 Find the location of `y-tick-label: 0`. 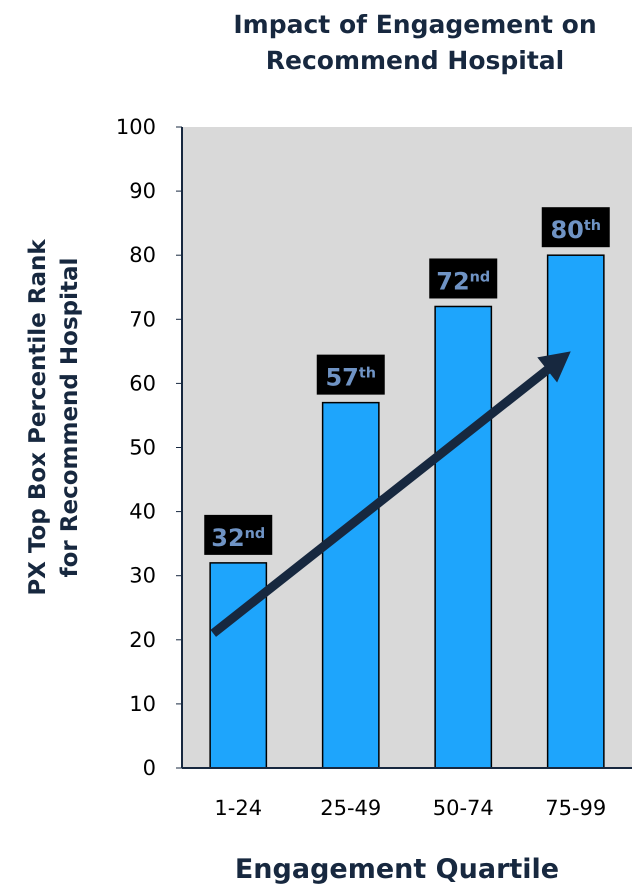

y-tick-label: 0 is located at coordinates (149, 768).